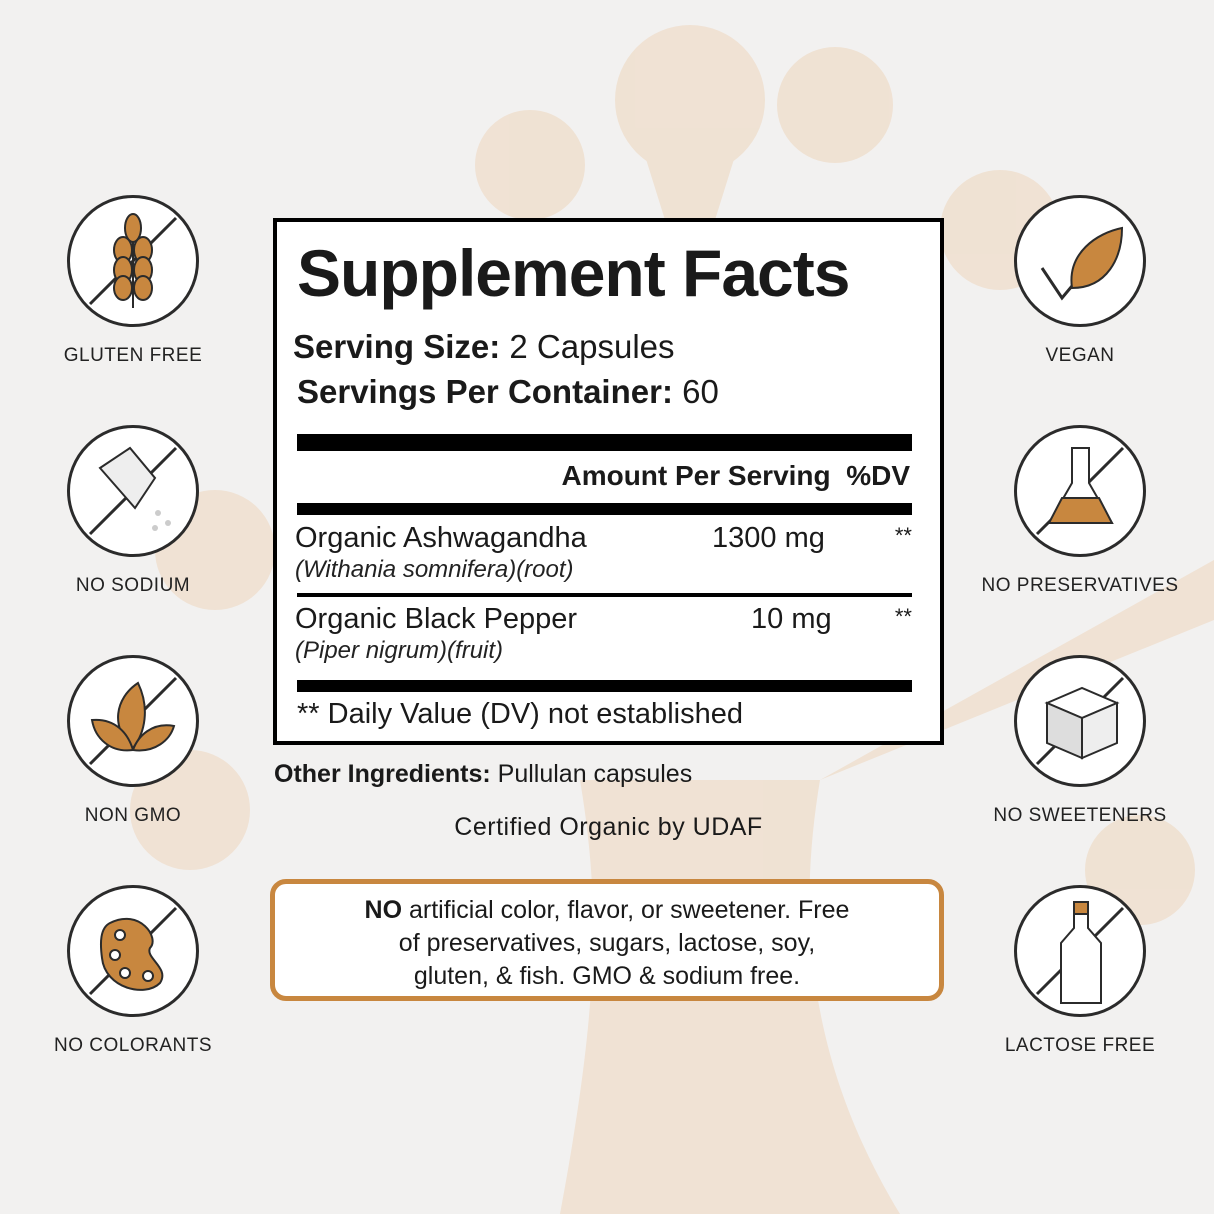  I want to click on other-ingredients: Other Ingredients: Pullulan capsules, so click(483, 774).